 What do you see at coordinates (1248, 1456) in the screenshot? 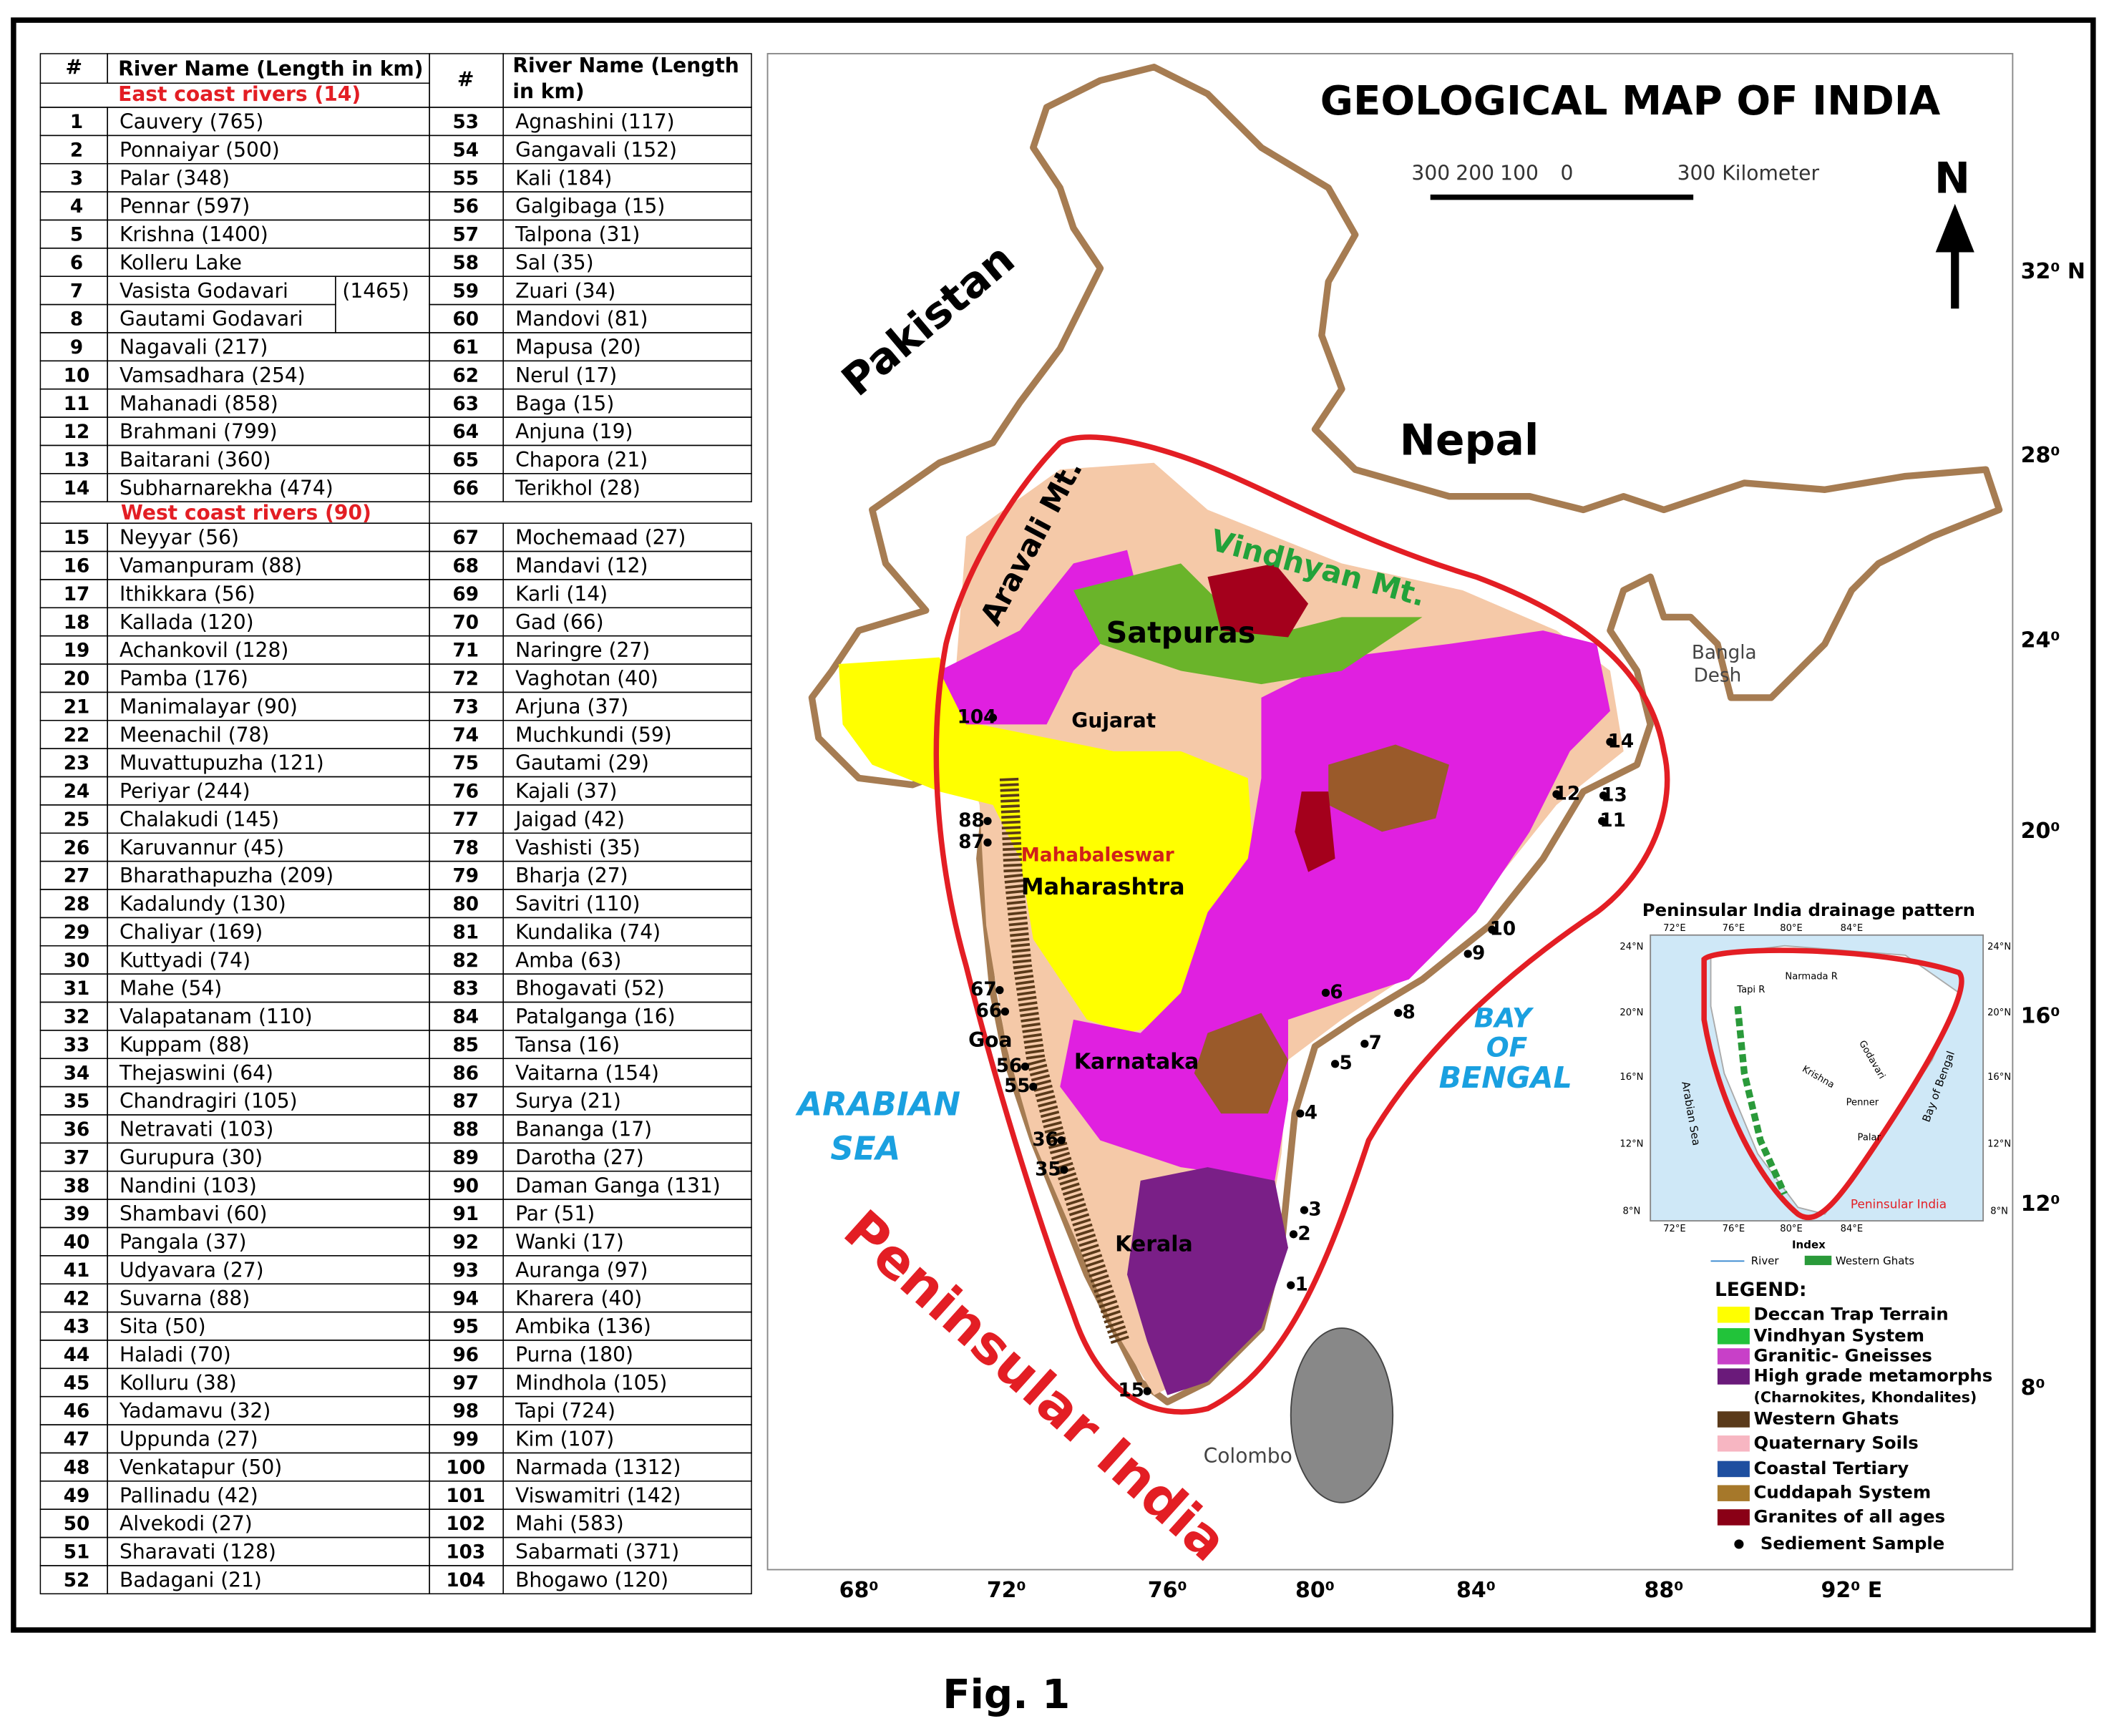
I see `city: Colombo` at bounding box center [1248, 1456].